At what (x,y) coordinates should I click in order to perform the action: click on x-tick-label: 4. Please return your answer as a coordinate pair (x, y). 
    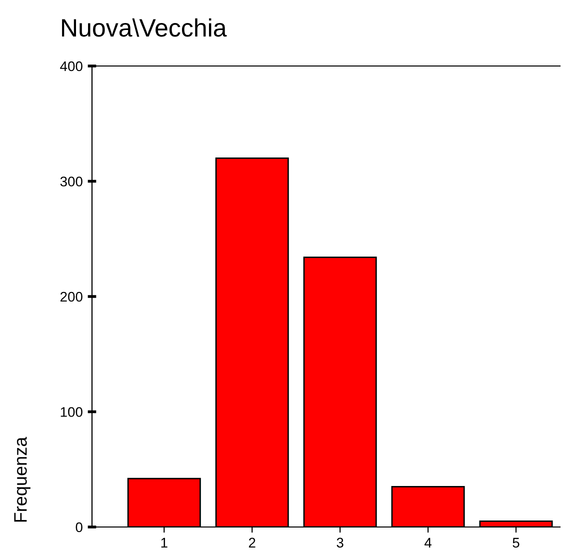
    Looking at the image, I should click on (428, 543).